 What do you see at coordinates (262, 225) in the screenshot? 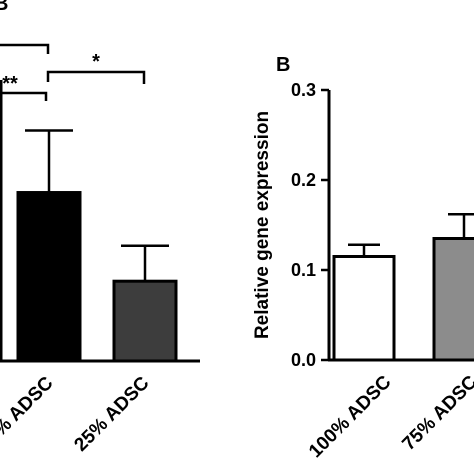
I see `y-axis-label: Relative gene expression` at bounding box center [262, 225].